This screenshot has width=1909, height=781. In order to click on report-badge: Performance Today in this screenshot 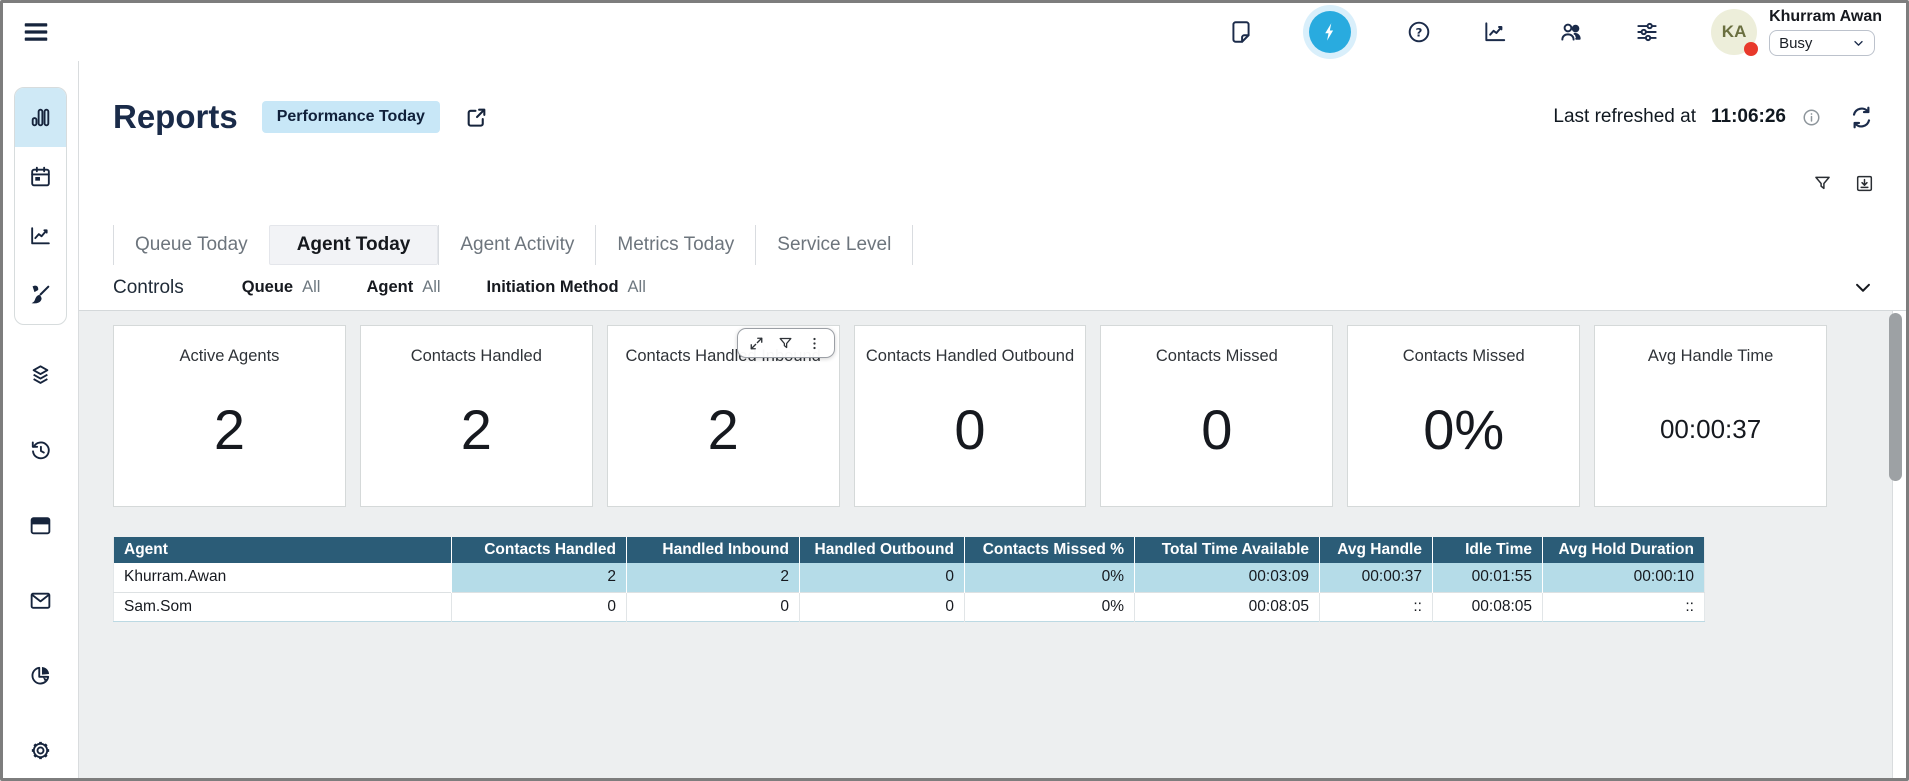, I will do `click(350, 117)`.